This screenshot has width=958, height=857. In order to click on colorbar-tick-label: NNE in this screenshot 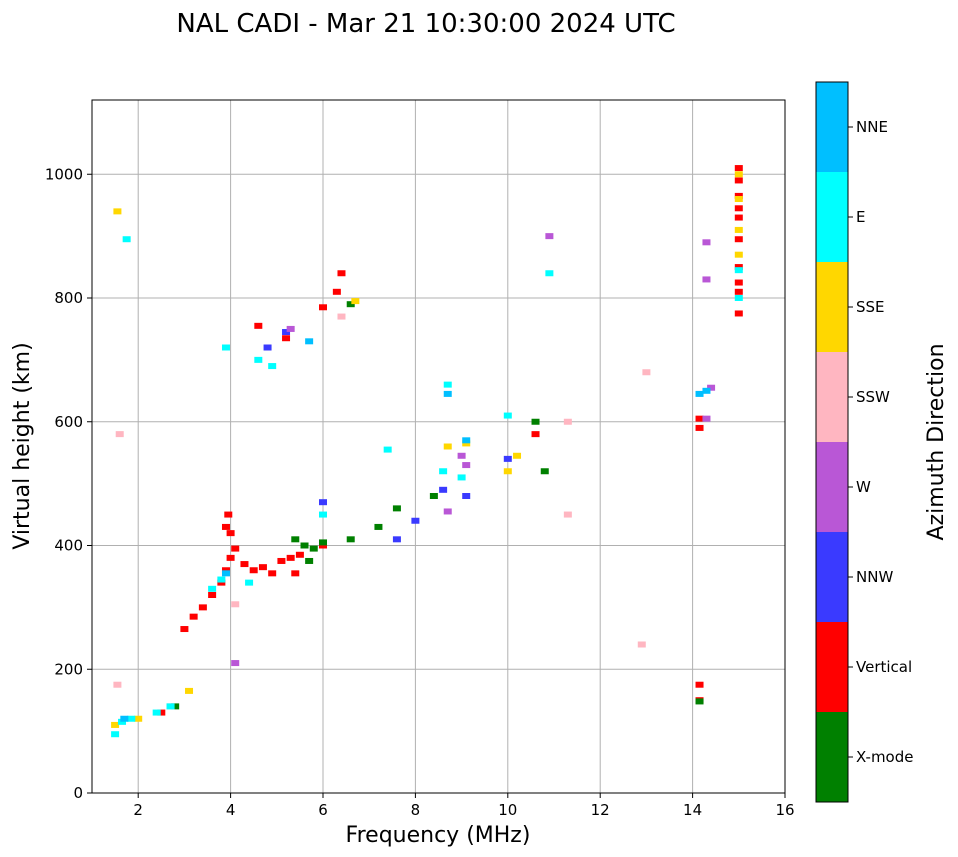, I will do `click(872, 127)`.